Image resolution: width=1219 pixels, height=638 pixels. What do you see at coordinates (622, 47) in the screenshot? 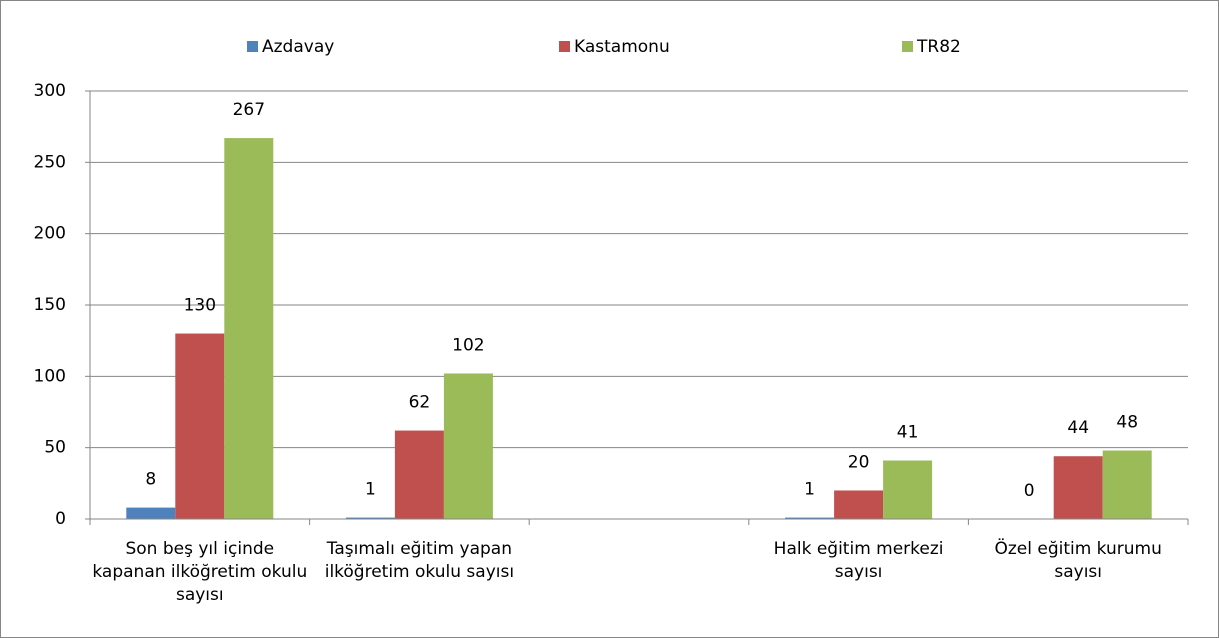
I see `legend-label: Kastamonu` at bounding box center [622, 47].